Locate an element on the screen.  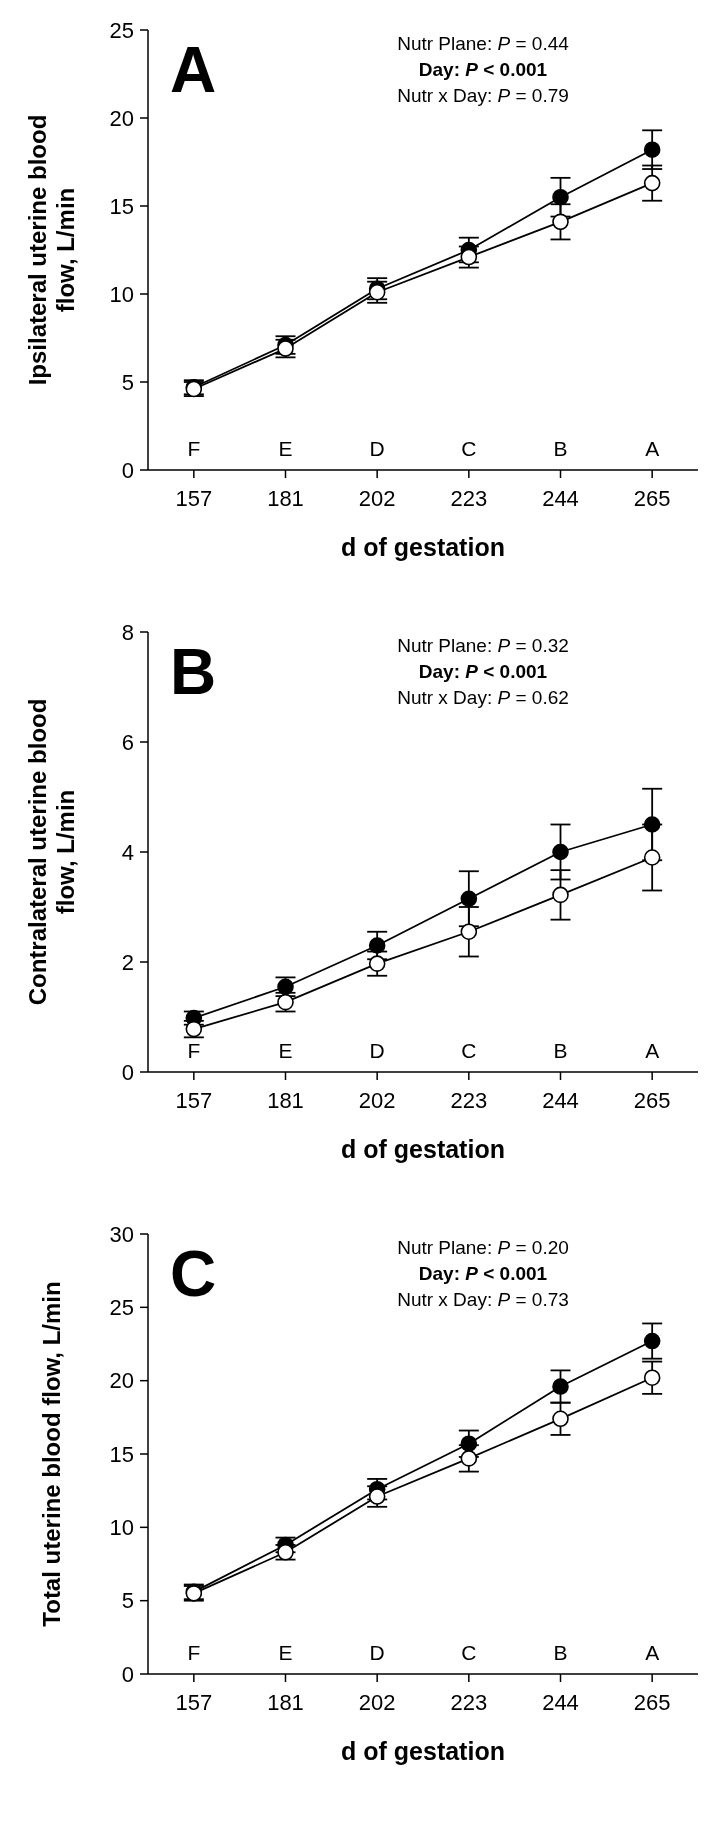
annotation: Nutr x Day: P = 0.62 is located at coordinates (483, 697).